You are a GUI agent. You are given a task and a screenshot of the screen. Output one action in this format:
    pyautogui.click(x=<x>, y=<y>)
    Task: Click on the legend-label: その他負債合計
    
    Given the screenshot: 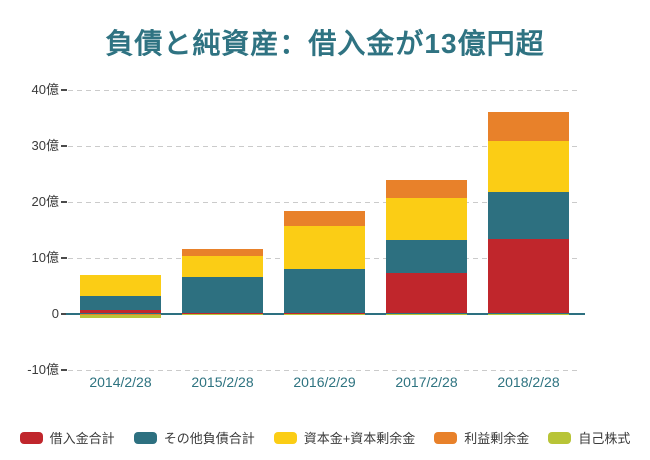 What is the action you would take?
    pyautogui.click(x=209, y=438)
    